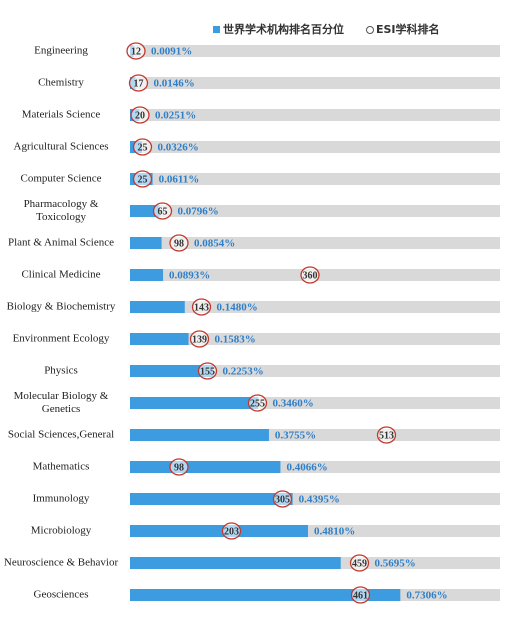 The image size is (512, 625). What do you see at coordinates (61, 306) in the screenshot?
I see `category-label: Biology & Biochemistry` at bounding box center [61, 306].